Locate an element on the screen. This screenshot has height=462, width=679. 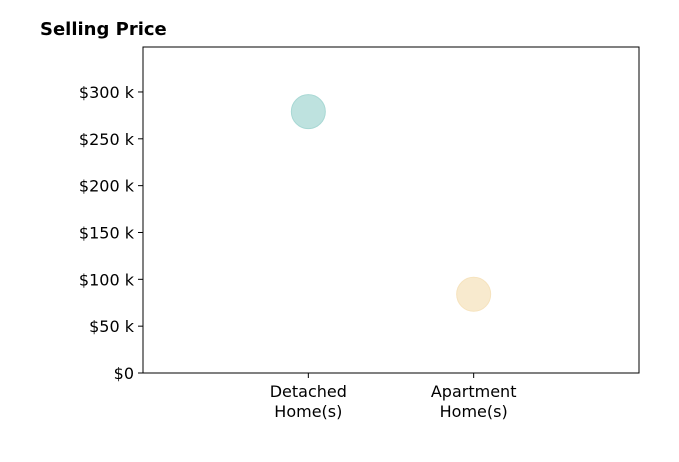
x-tick-label: Apartment Home(s) is located at coordinates (474, 401).